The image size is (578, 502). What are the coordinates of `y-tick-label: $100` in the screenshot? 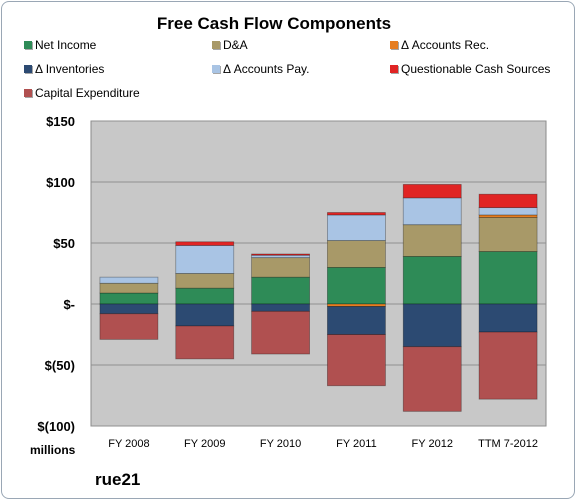 It's located at (60, 182).